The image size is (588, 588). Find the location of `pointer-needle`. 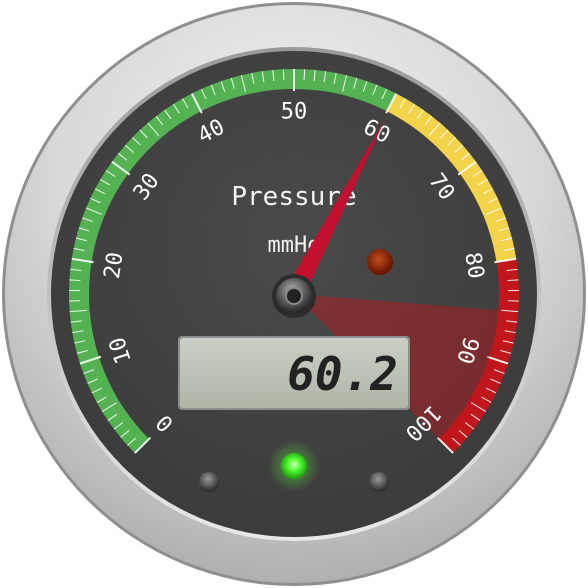

pointer-needle is located at coordinates (335, 212).